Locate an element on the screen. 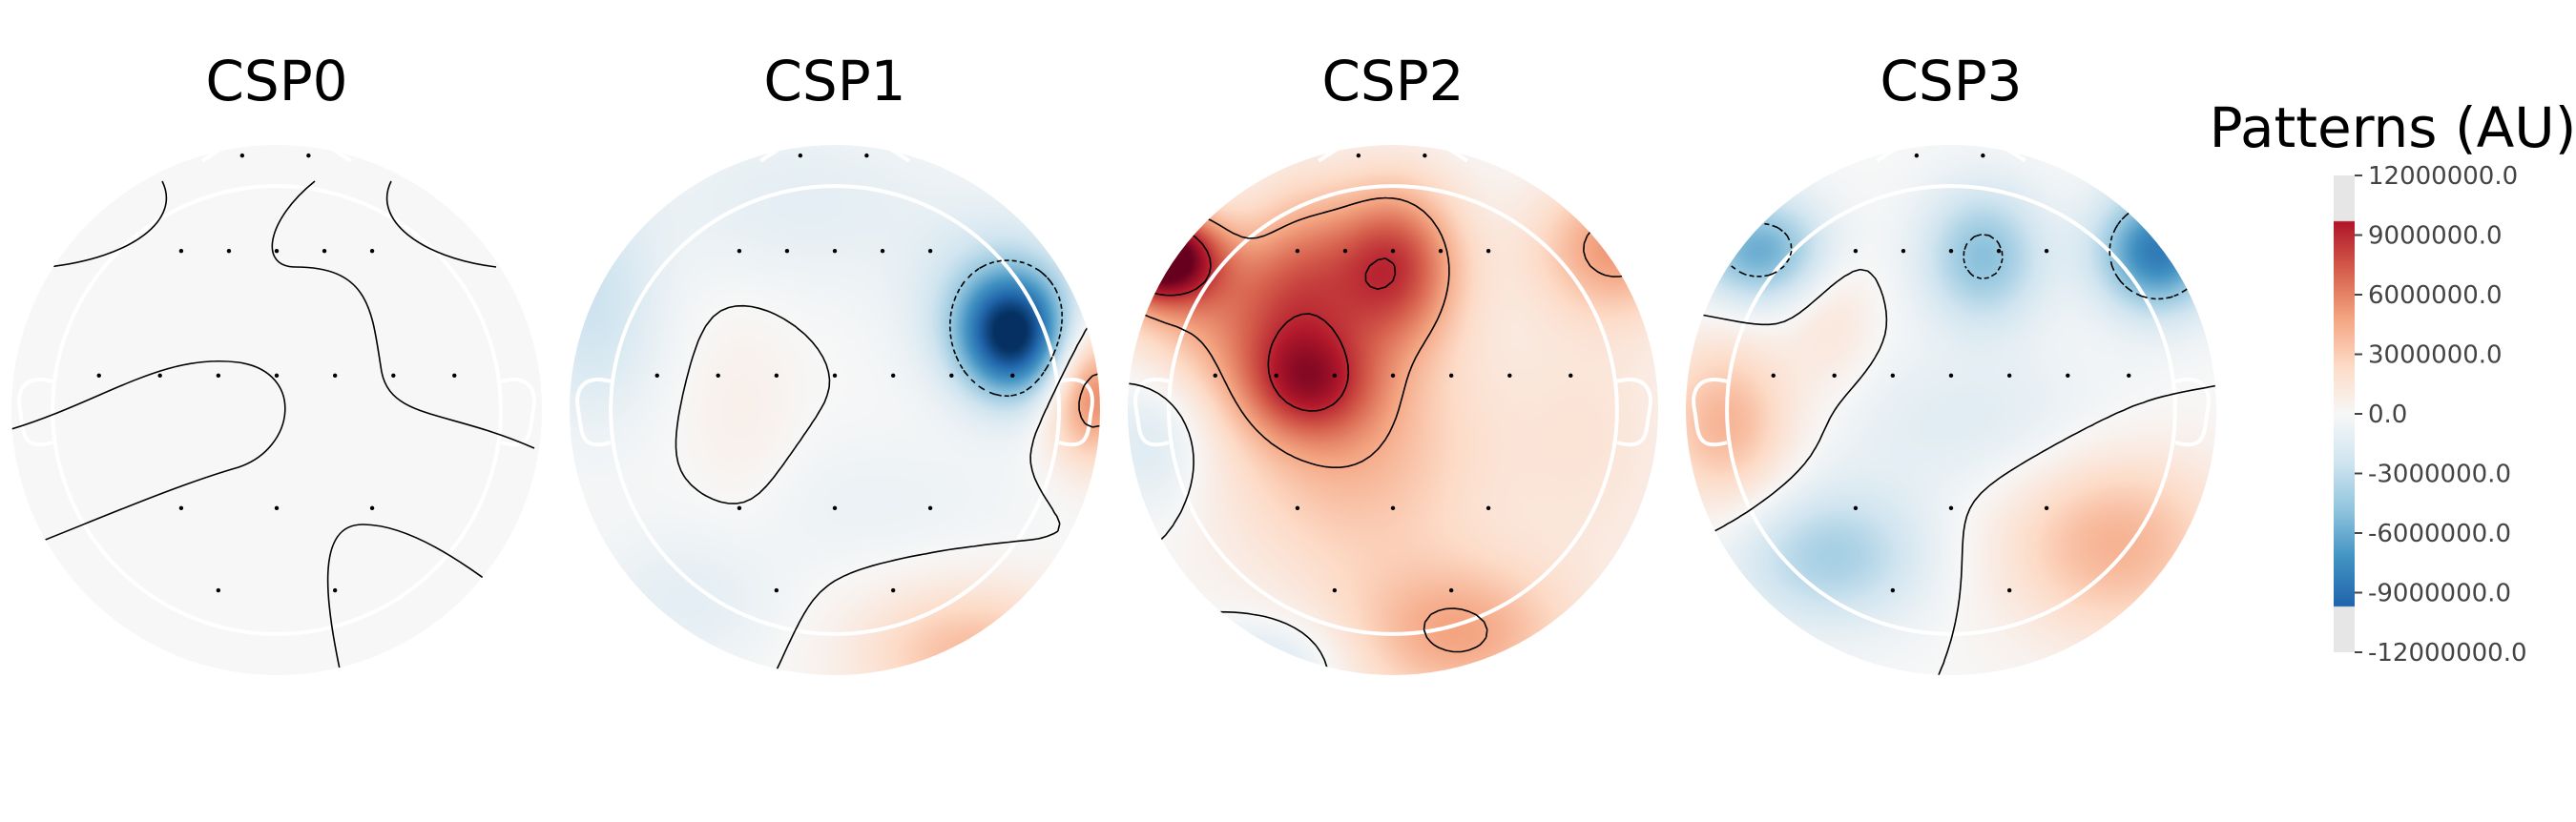 The height and width of the screenshot is (822, 2576). colorbar-title: Patterns (AU) is located at coordinates (2393, 127).